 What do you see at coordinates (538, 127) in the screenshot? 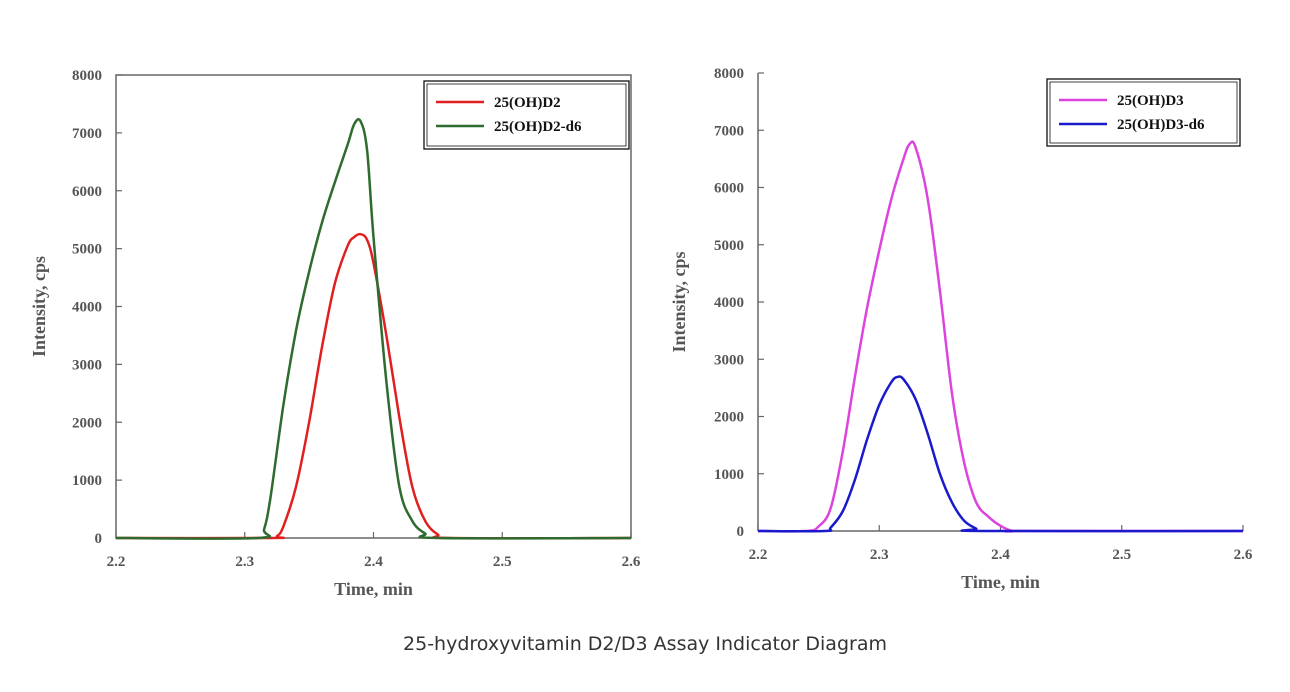
I see `legend-label-2: 25(OH)D2-d6` at bounding box center [538, 127].